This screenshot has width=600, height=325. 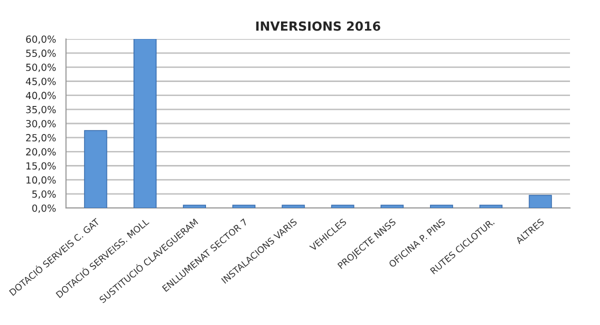 What do you see at coordinates (41, 138) in the screenshot?
I see `y-tick-label: 25,0%` at bounding box center [41, 138].